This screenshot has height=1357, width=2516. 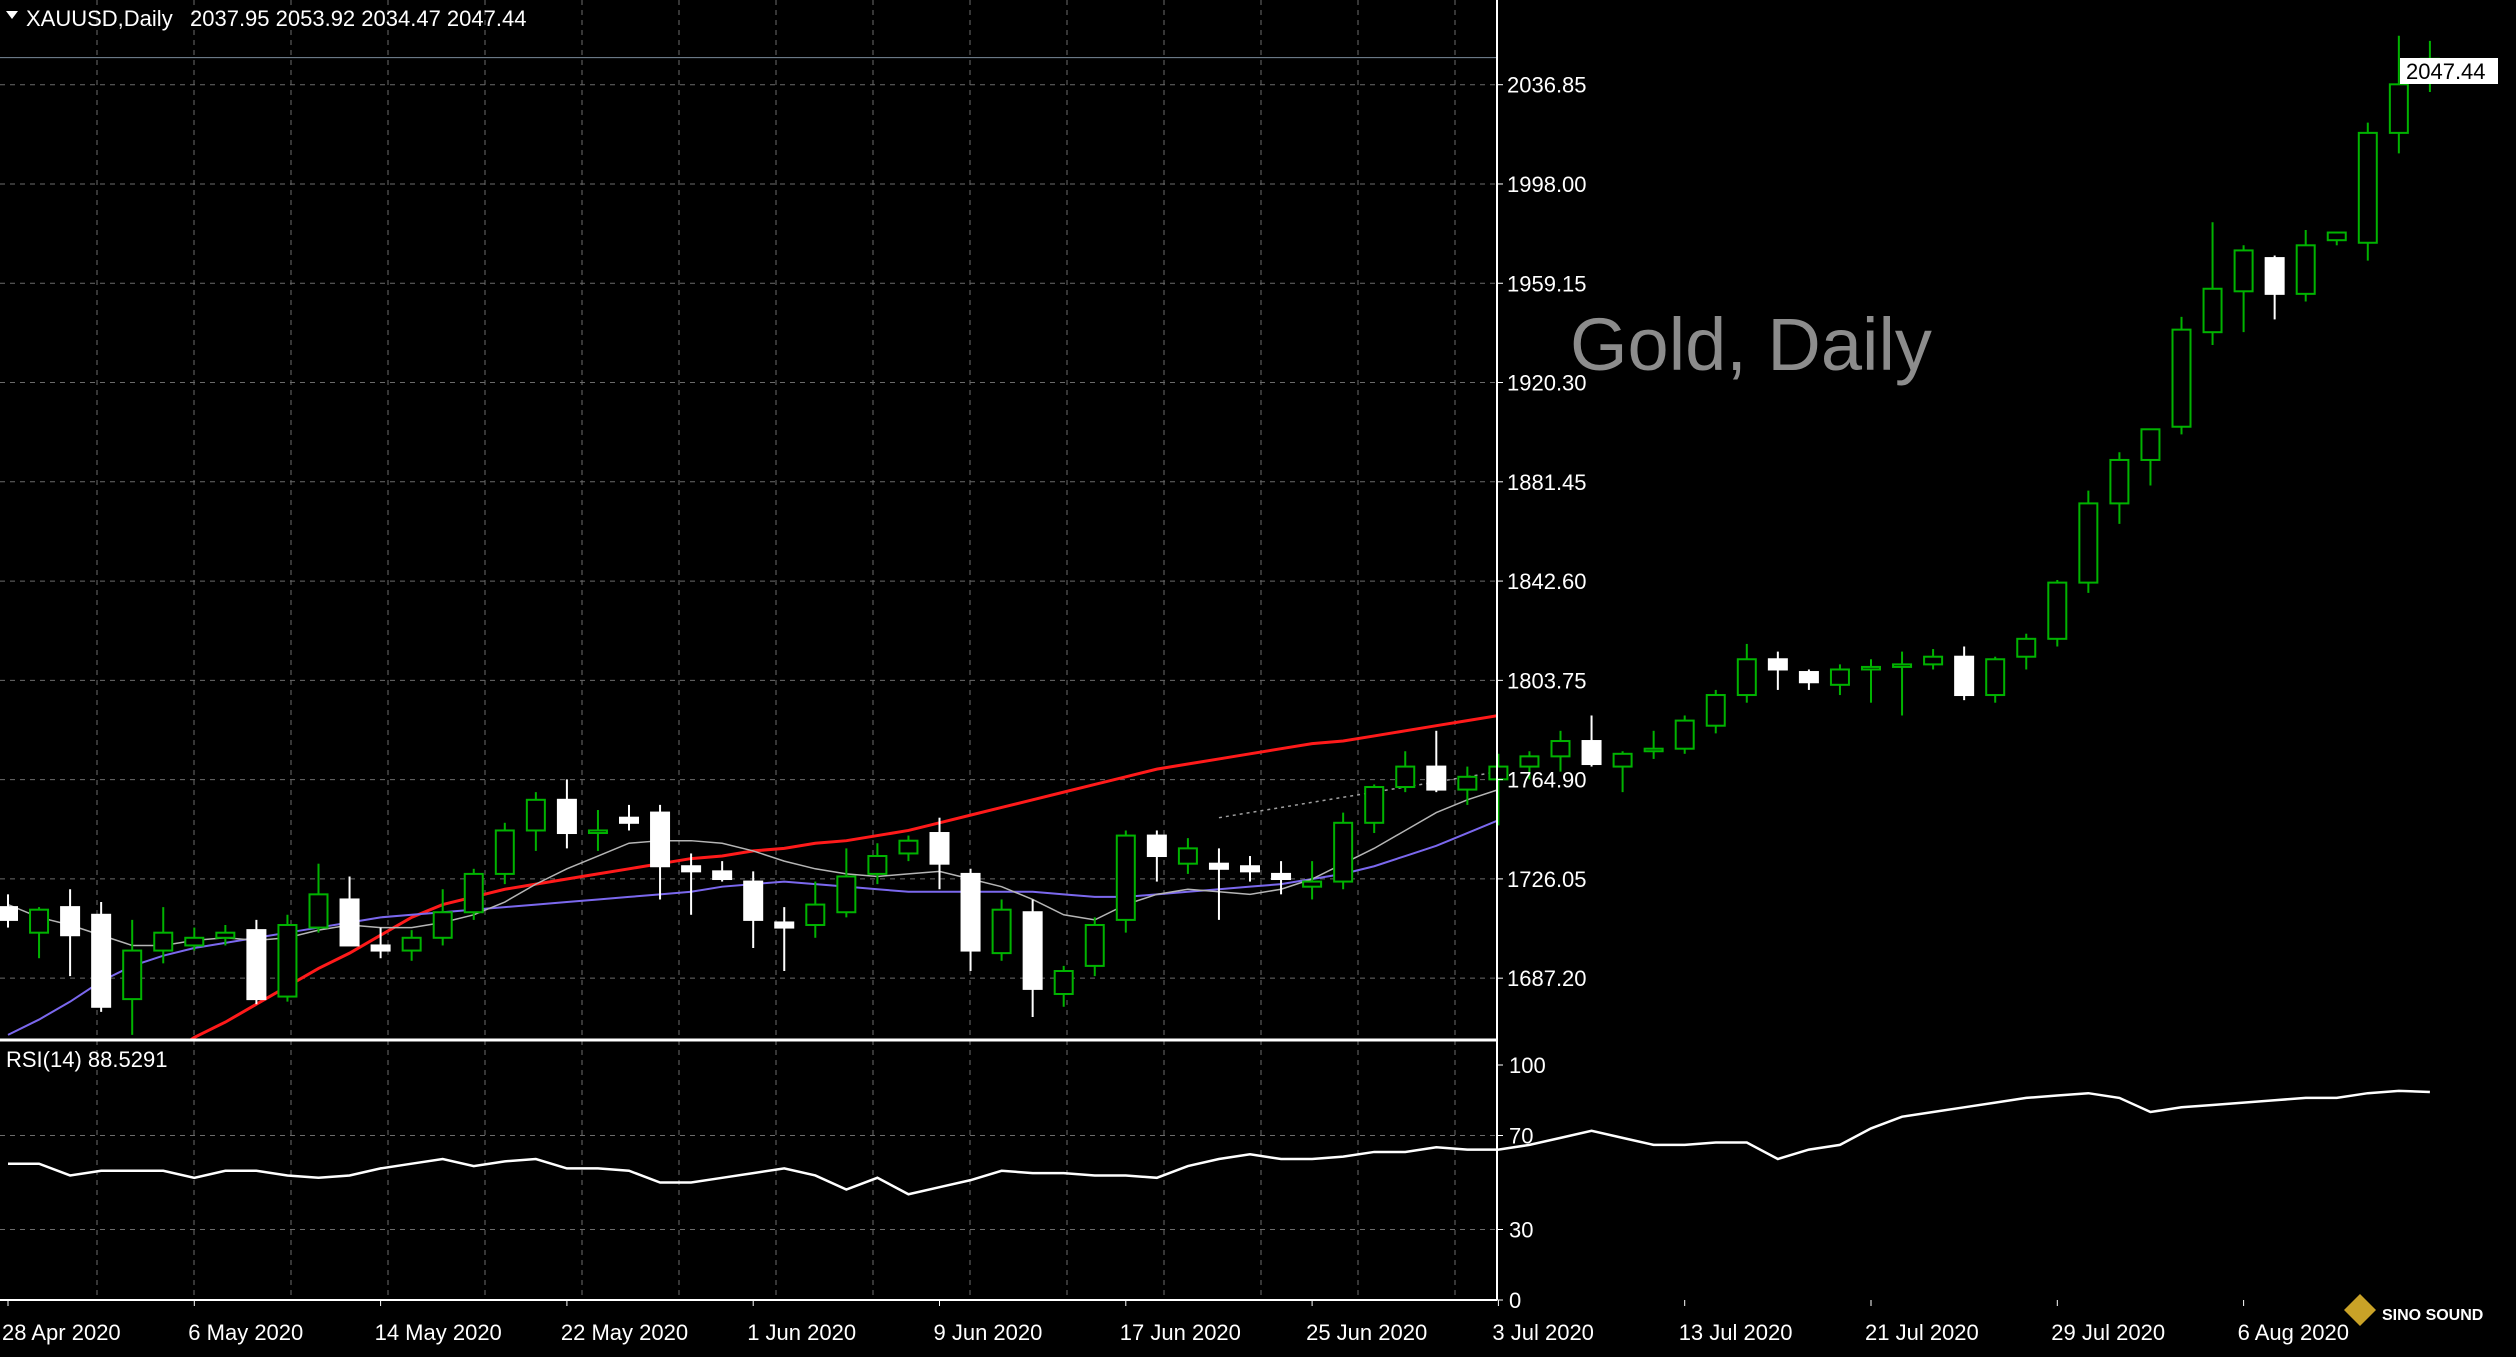 I want to click on y-axis-tick-label: 1764.90, so click(x=1547, y=780).